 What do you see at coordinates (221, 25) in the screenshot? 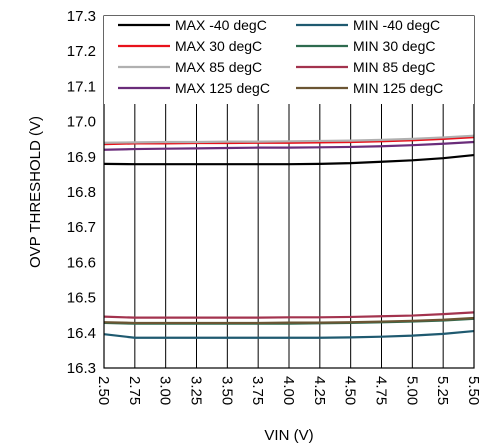
I see `legend-entry-label: MAX -40 degC` at bounding box center [221, 25].